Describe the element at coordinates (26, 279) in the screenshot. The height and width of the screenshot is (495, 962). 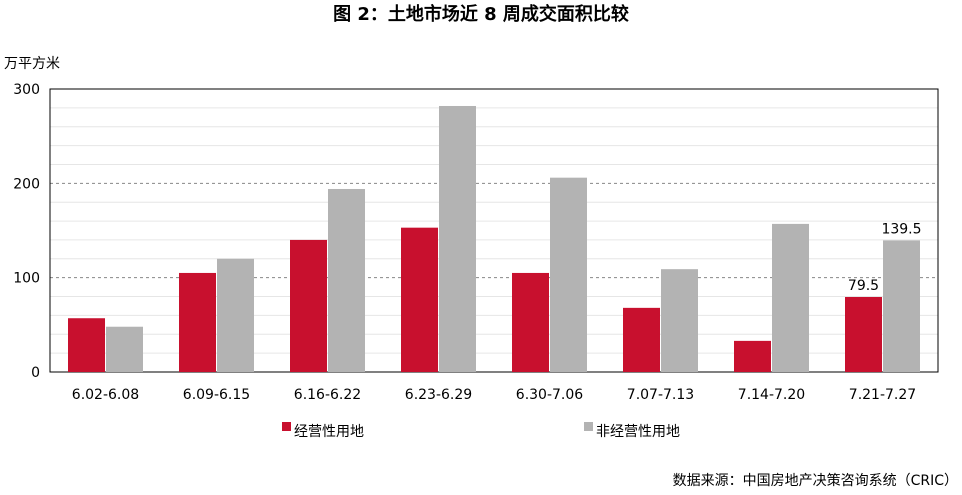
I see `y-tick-label: 100` at that location.